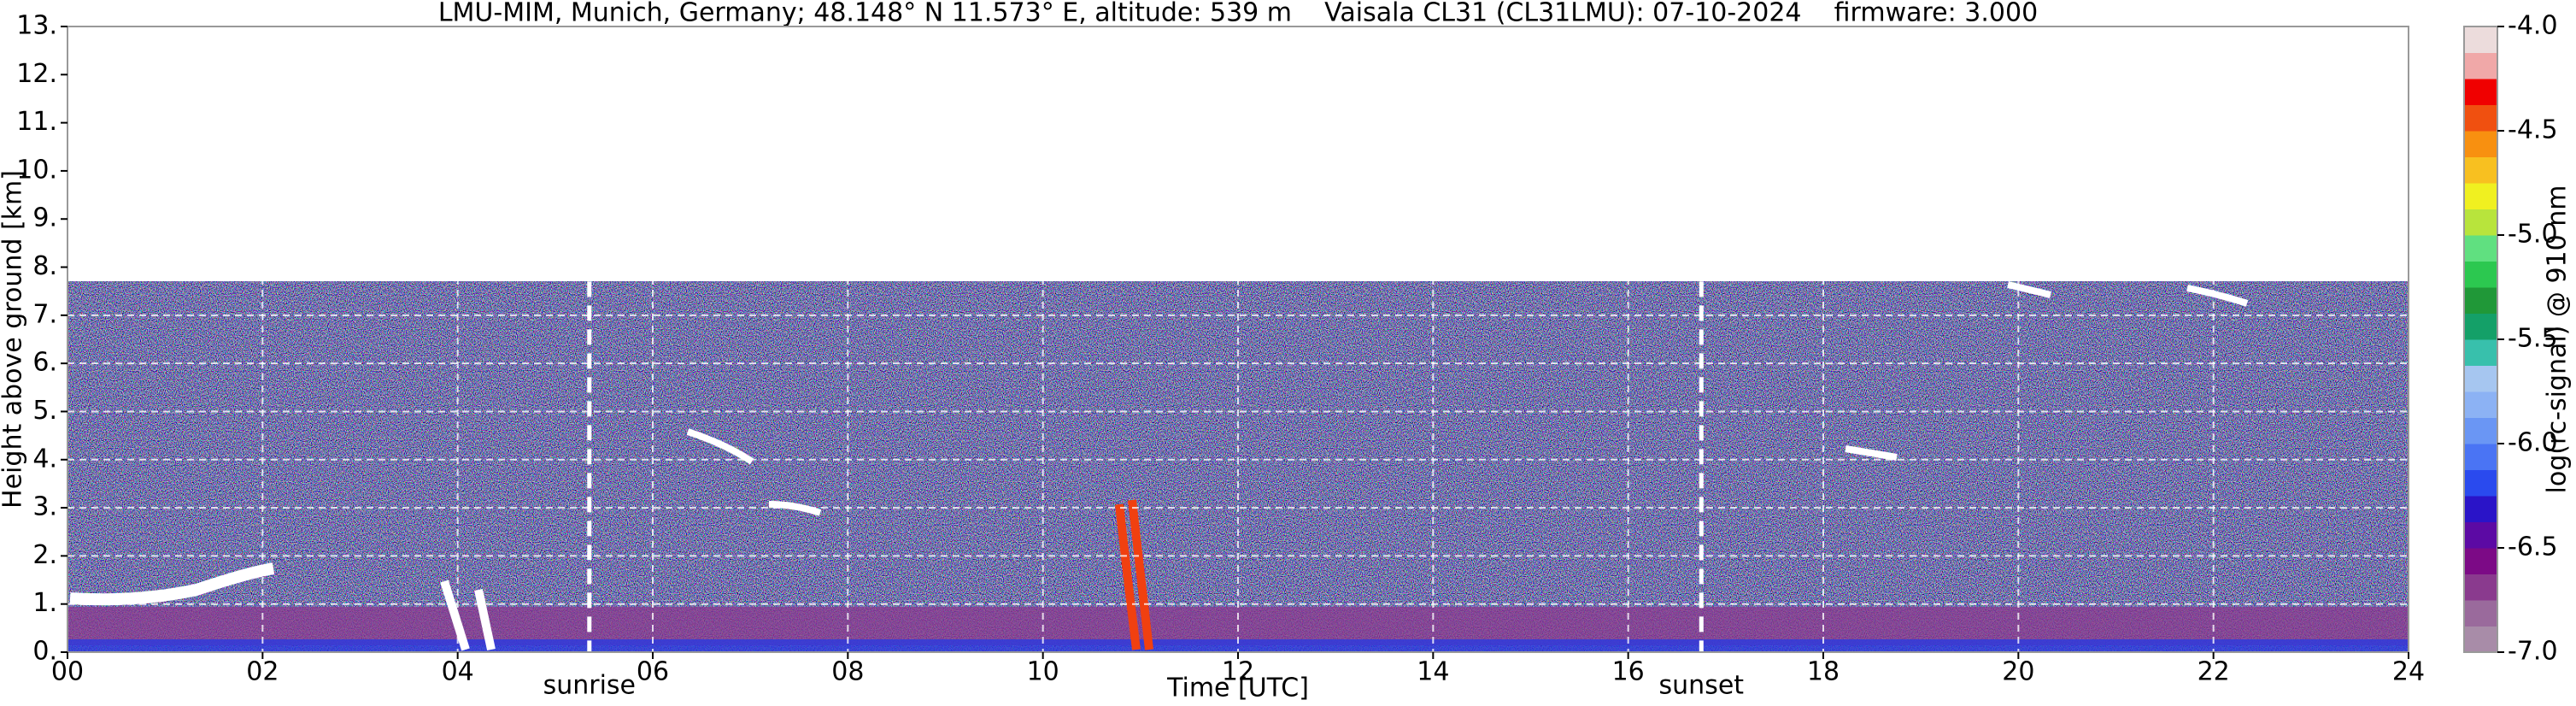  Describe the element at coordinates (44, 314) in the screenshot. I see `y-tick-label: 7.` at that location.